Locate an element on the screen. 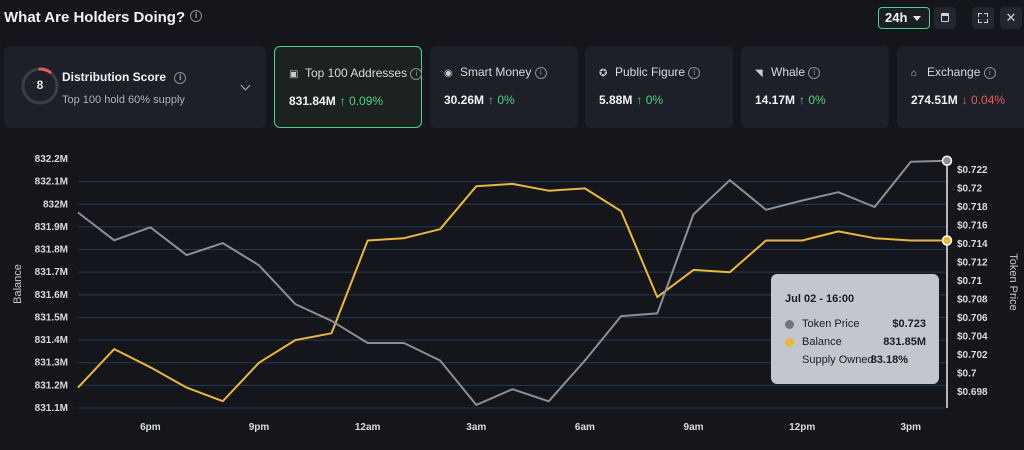 The image size is (1024, 450). x-tick-label: 12am is located at coordinates (368, 427).